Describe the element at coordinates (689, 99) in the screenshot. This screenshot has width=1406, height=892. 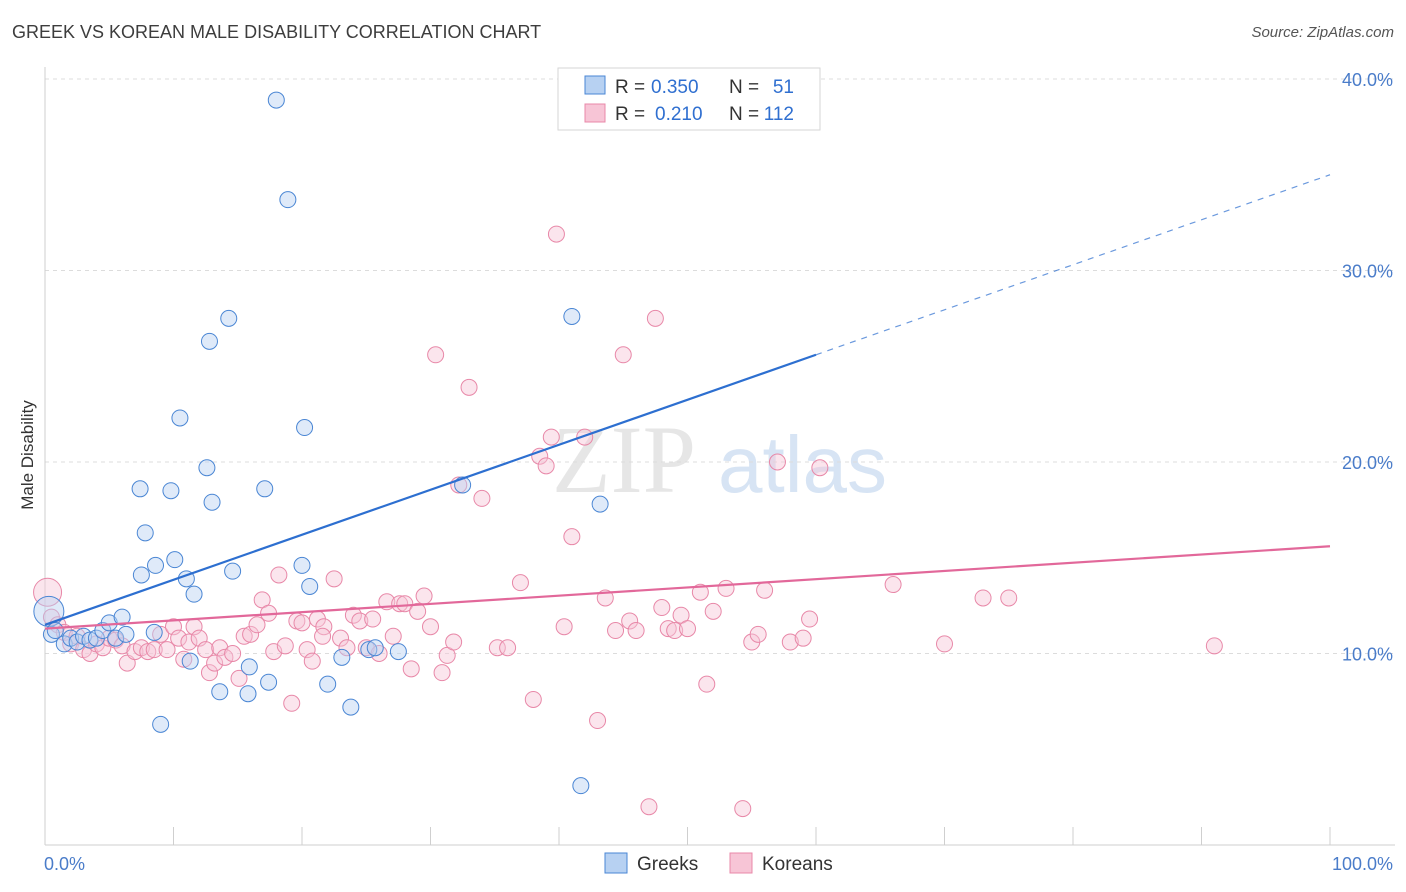
I see `top-legend: R = 0.350 N = 51 R = 0.210 N = 112` at that location.